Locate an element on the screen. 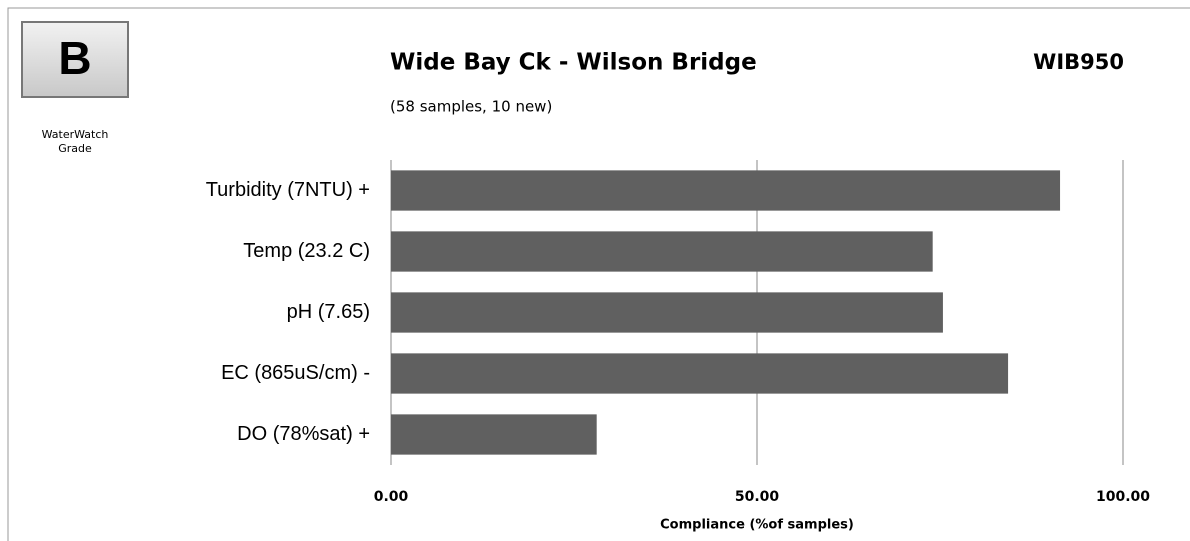 The width and height of the screenshot is (1190, 541). subtitle: (58 samples, 10 new) is located at coordinates (471, 107).